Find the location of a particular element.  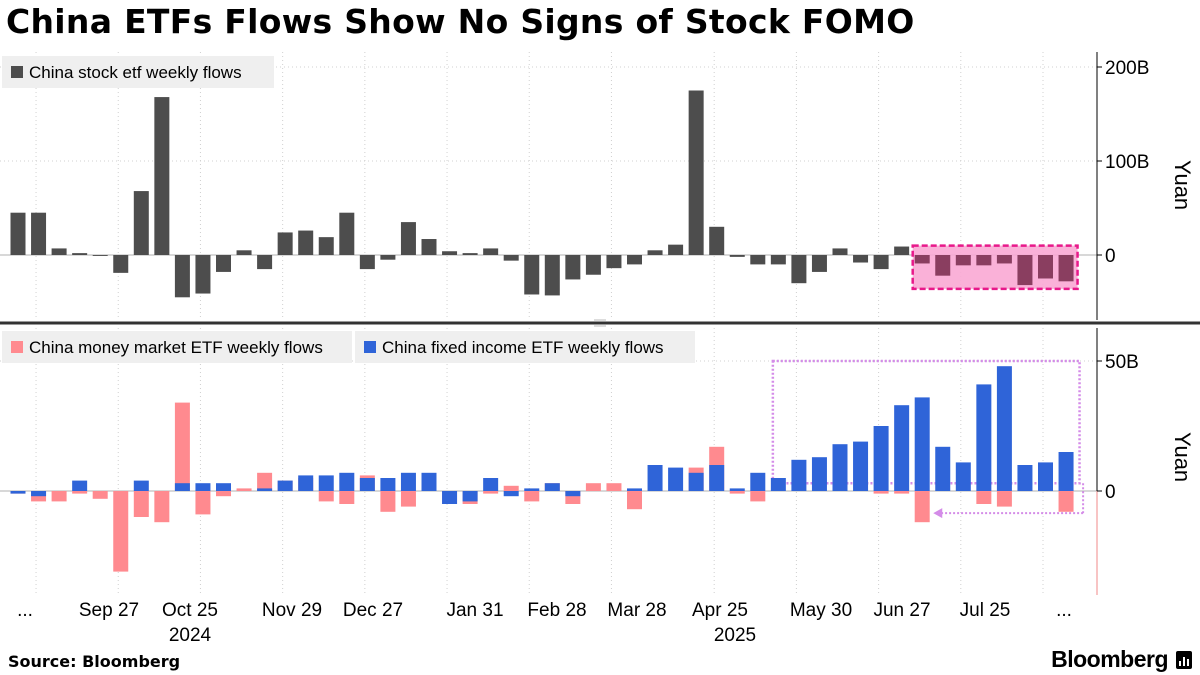

legend-fixed-income-swatch is located at coordinates (370, 347).